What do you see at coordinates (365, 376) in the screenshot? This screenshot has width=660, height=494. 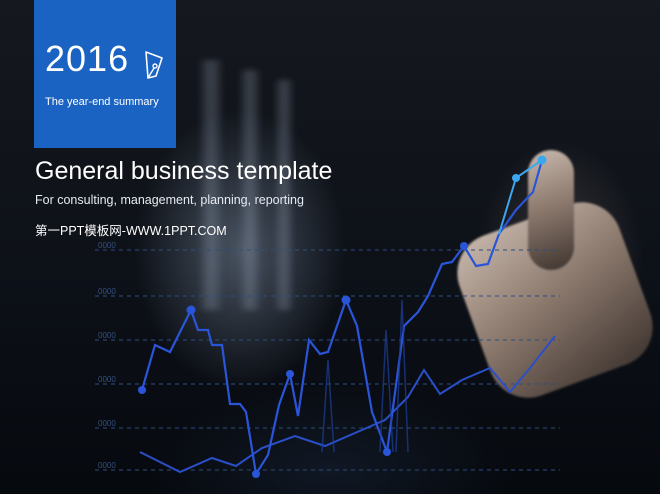 I see `chart-line-spikes` at bounding box center [365, 376].